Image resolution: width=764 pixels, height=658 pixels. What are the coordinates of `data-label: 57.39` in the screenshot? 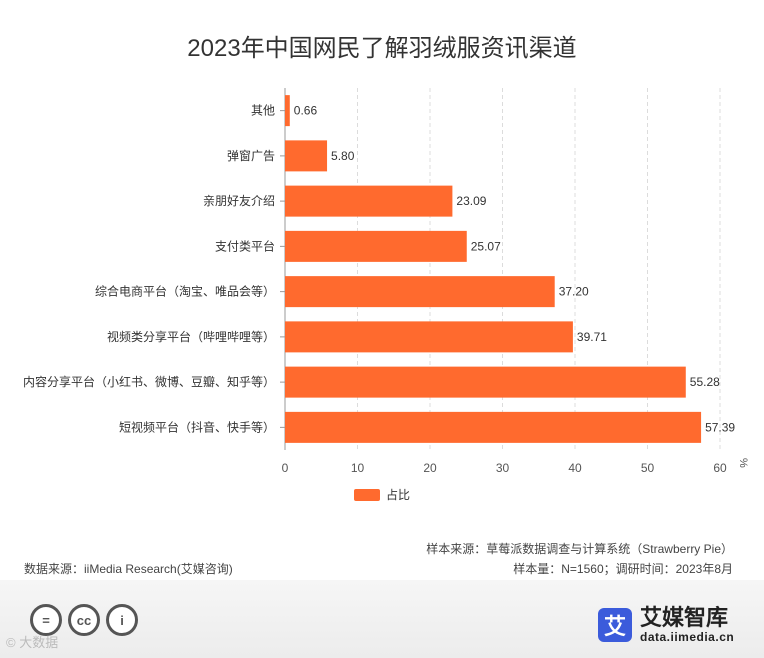 It's located at (720, 427).